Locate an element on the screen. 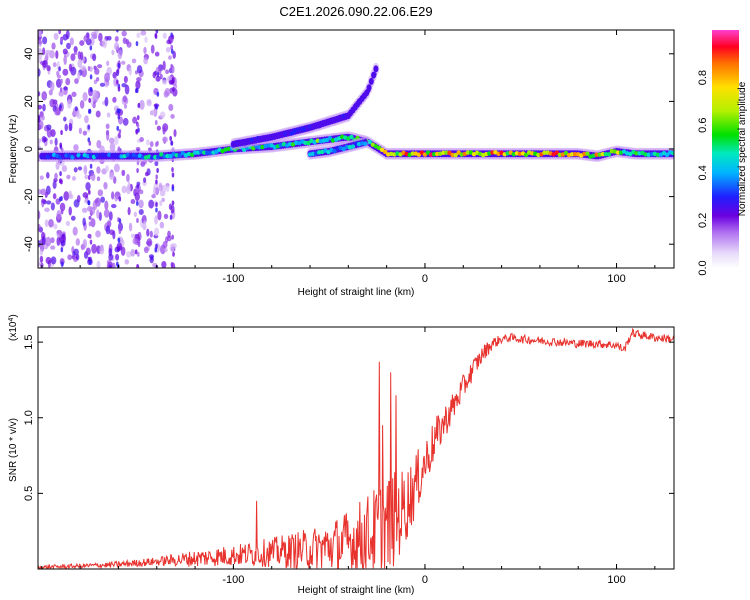 The image size is (750, 600). colorbar-label: Normalized spectral amplitude is located at coordinates (742, 148).